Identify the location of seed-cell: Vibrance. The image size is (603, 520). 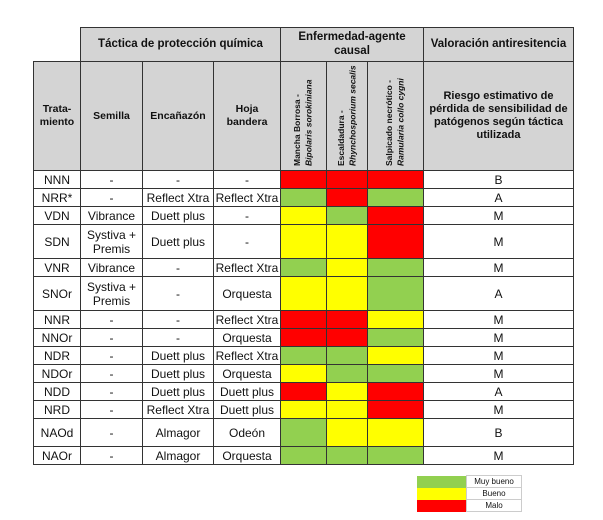
(111, 215).